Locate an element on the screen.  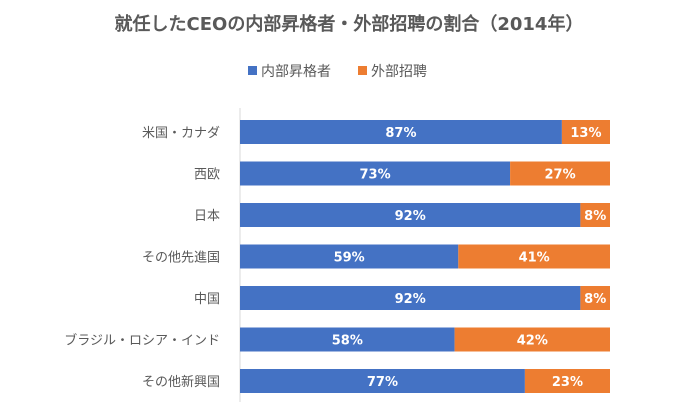
data-label: 42% is located at coordinates (532, 341).